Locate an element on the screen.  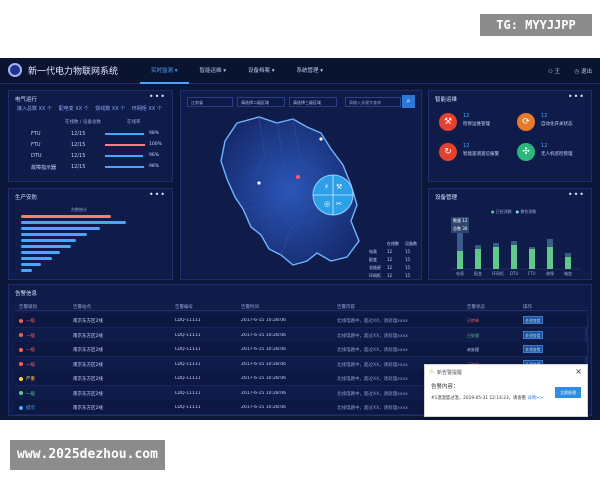
legend-item: 接入总数 XX 个 is located at coordinates (35, 109).